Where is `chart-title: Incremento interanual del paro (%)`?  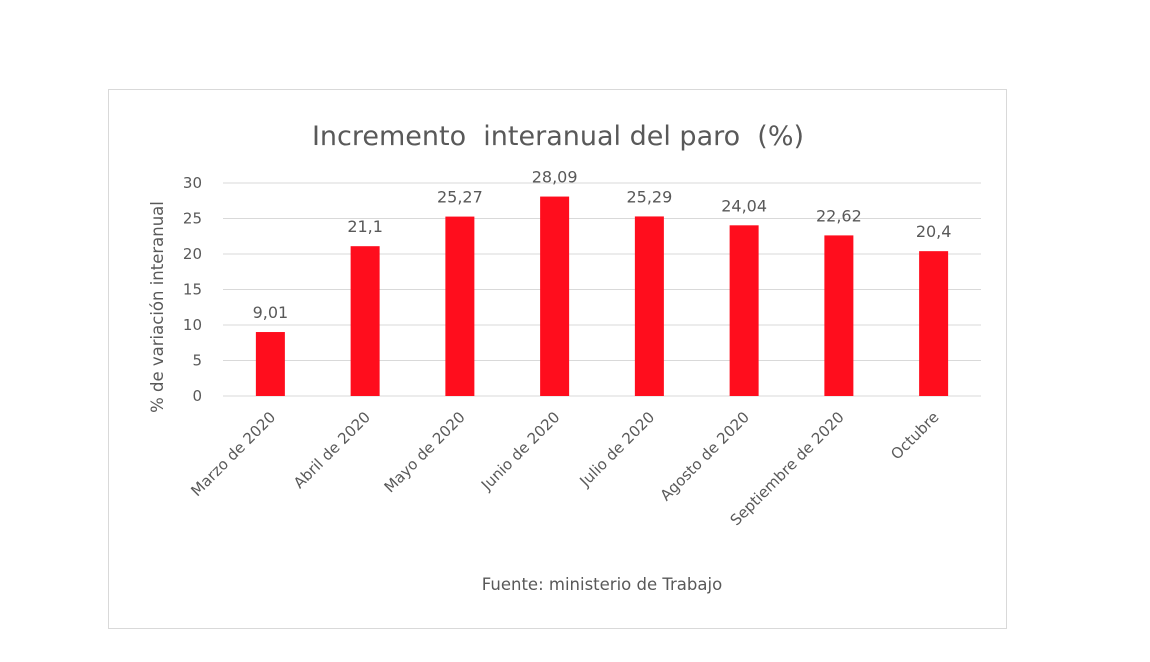 chart-title: Incremento interanual del paro (%) is located at coordinates (558, 136).